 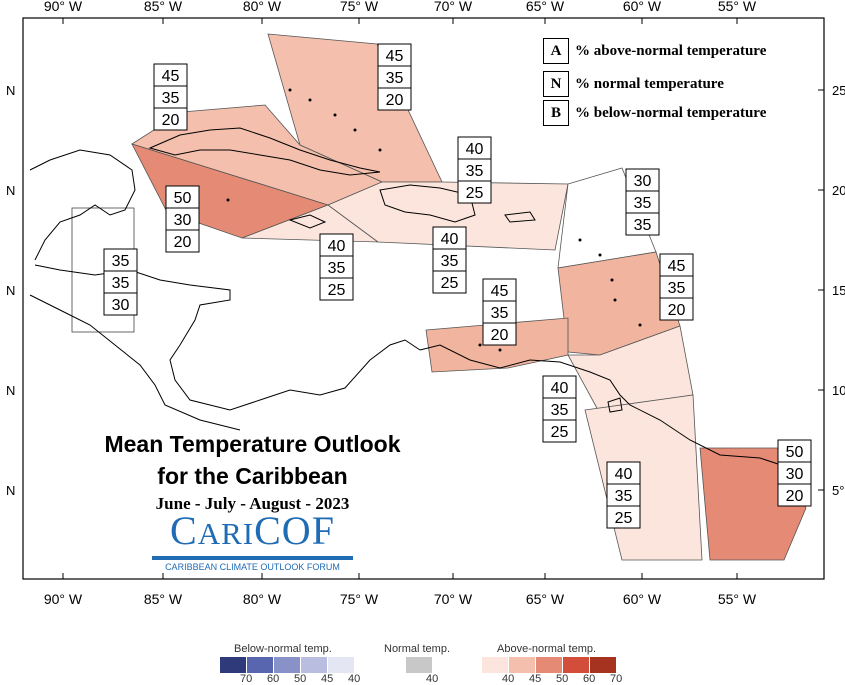 What do you see at coordinates (643, 181) in the screenshot?
I see `prob-above-value: 30` at bounding box center [643, 181].